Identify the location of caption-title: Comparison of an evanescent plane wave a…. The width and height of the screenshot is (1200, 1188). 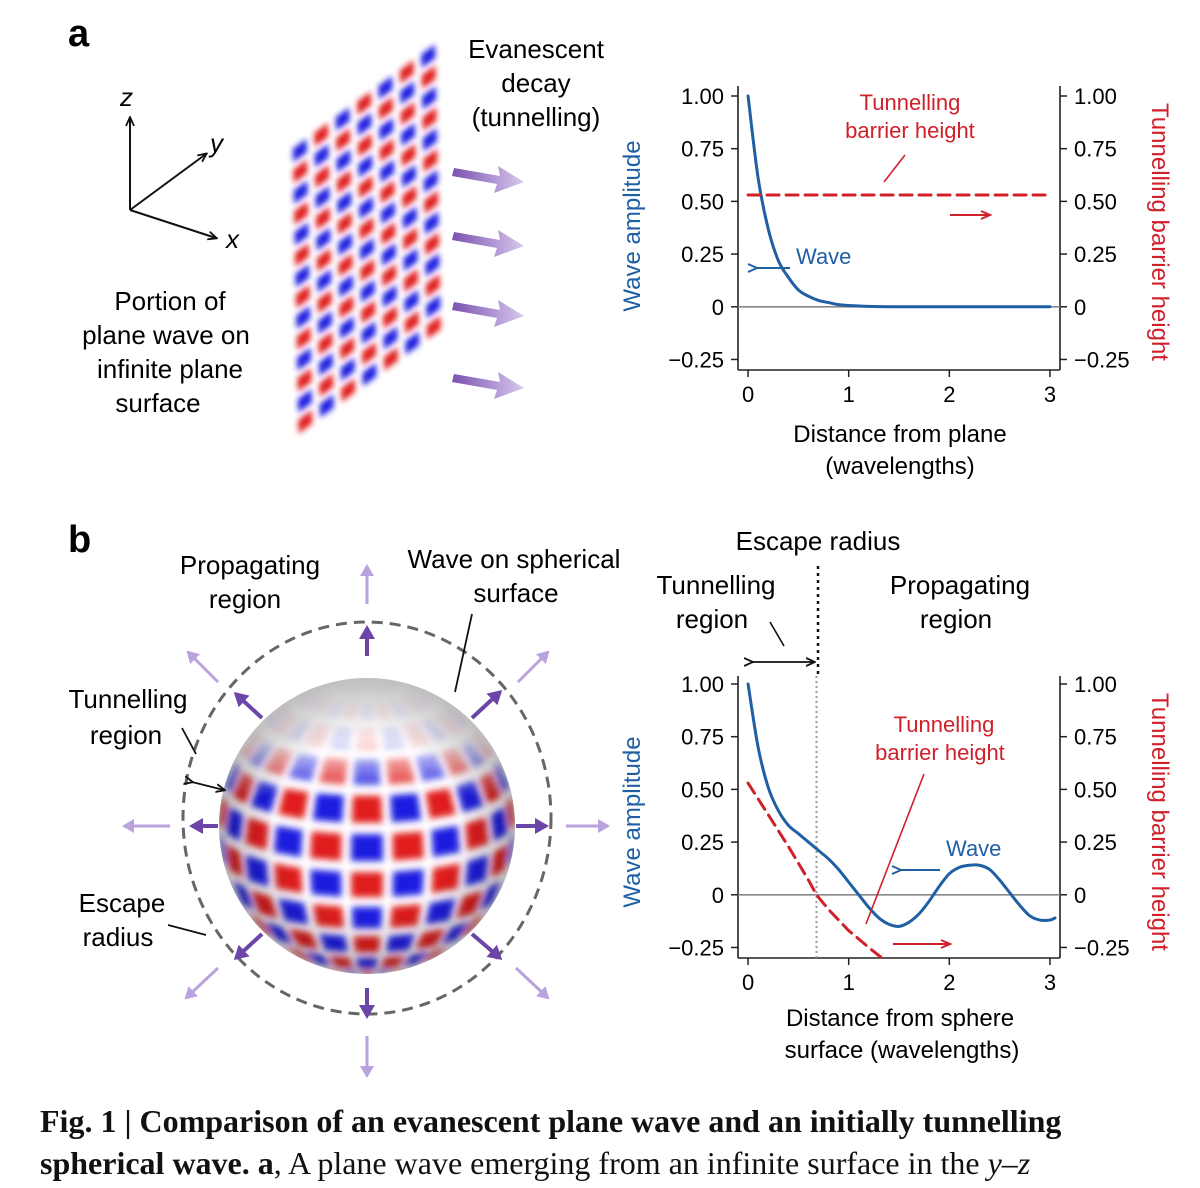
(600, 1121).